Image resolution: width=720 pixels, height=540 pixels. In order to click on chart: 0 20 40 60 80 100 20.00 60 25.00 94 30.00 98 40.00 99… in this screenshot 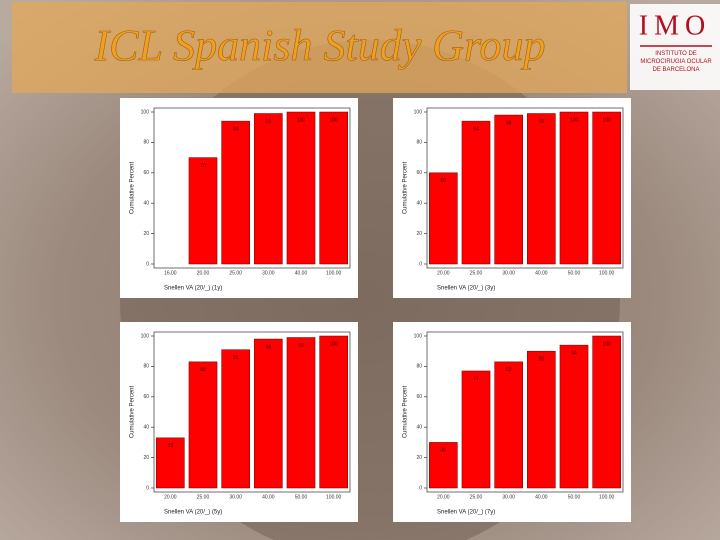, I will do `click(512, 198)`.